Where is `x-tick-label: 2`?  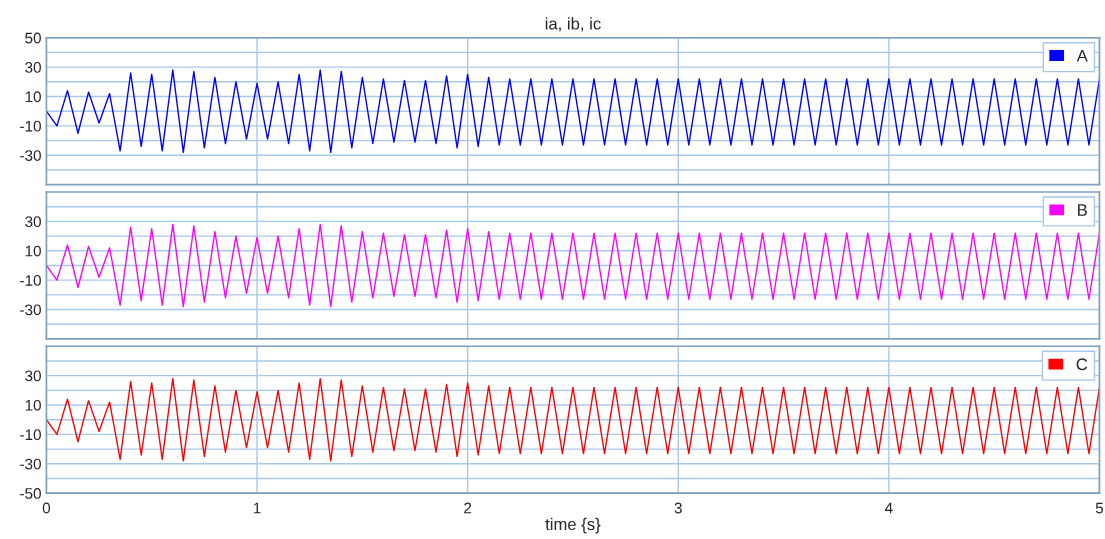 x-tick-label: 2 is located at coordinates (468, 508).